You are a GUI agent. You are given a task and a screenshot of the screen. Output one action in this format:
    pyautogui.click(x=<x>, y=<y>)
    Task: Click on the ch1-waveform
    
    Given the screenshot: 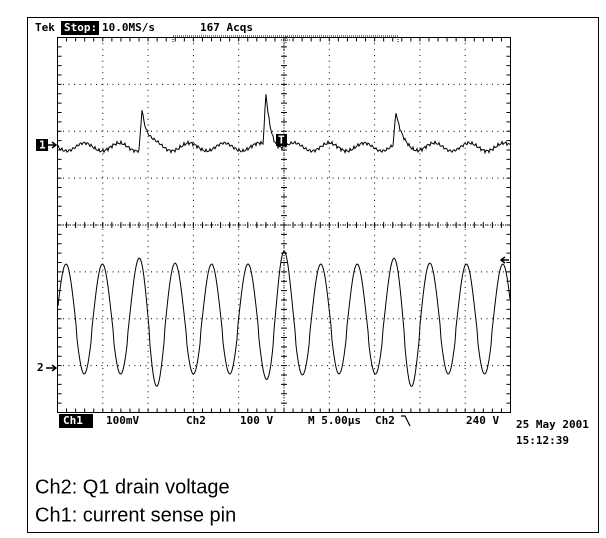 What is the action you would take?
    pyautogui.click(x=284, y=124)
    